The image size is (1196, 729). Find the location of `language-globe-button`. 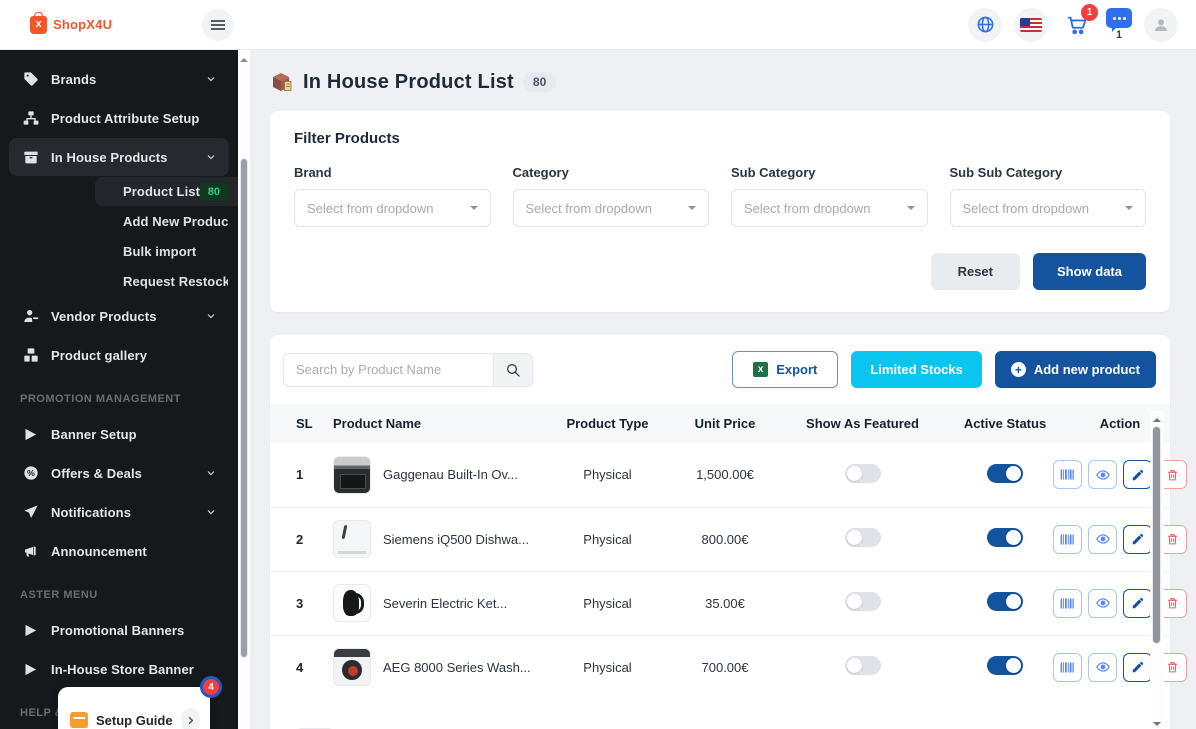

language-globe-button is located at coordinates (985, 24).